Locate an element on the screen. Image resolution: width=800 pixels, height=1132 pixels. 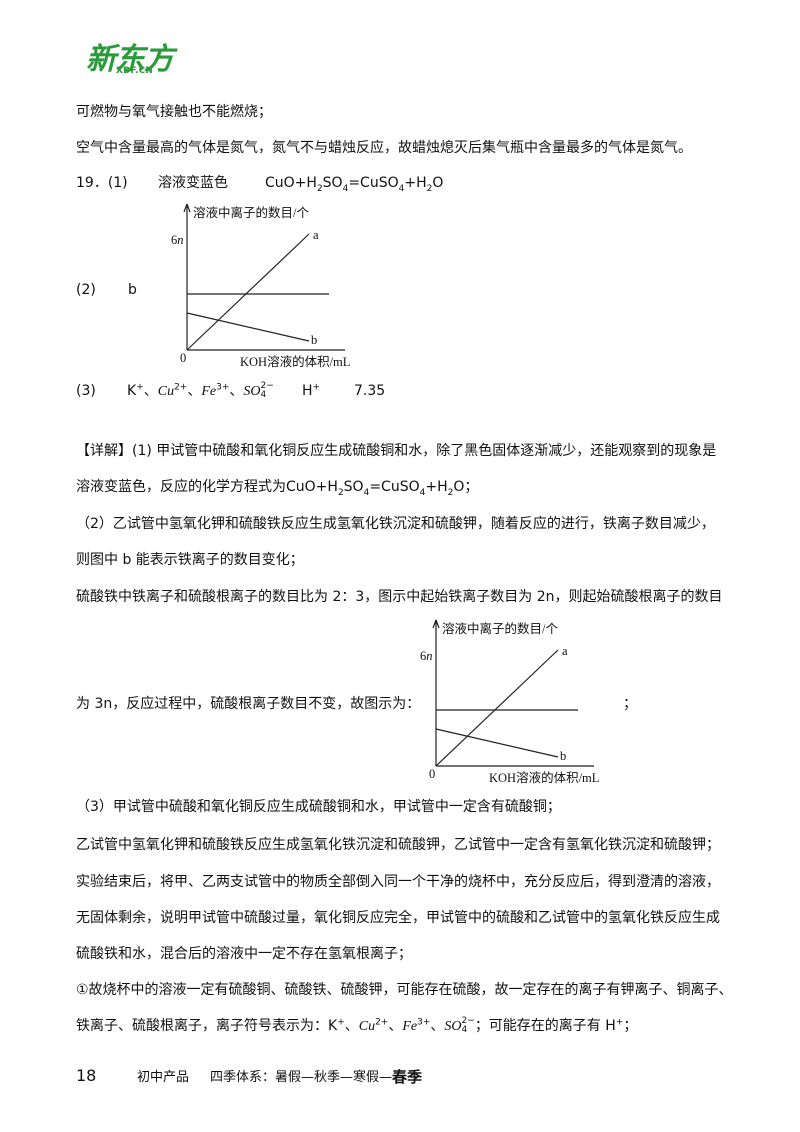
text: （3）甲试管中硫酸和氧化铜反应生成硫酸铜和水，甲试管中一定含有硫酸铜； is located at coordinates (318, 807).